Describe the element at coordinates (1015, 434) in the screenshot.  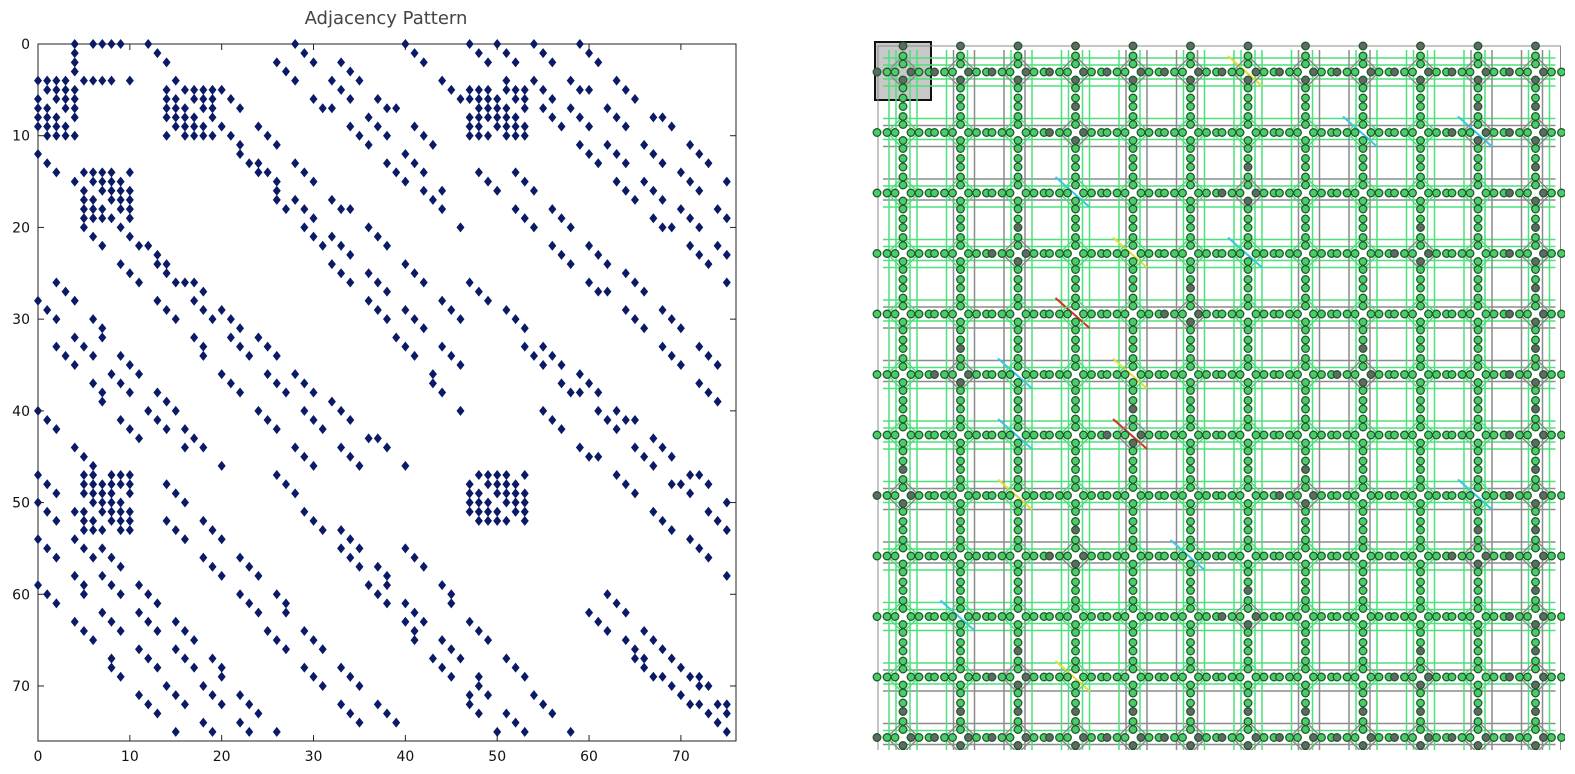
I see `mesh-edge-accent` at that location.